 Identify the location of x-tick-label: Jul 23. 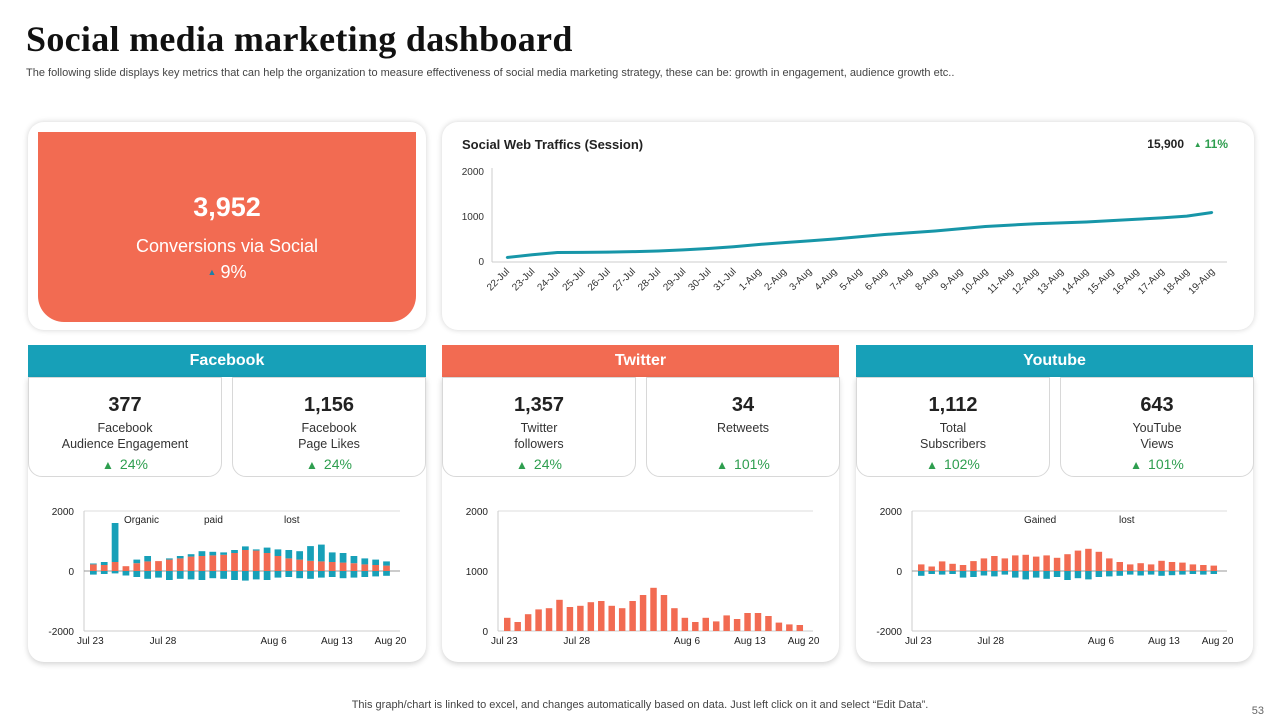
(90, 641).